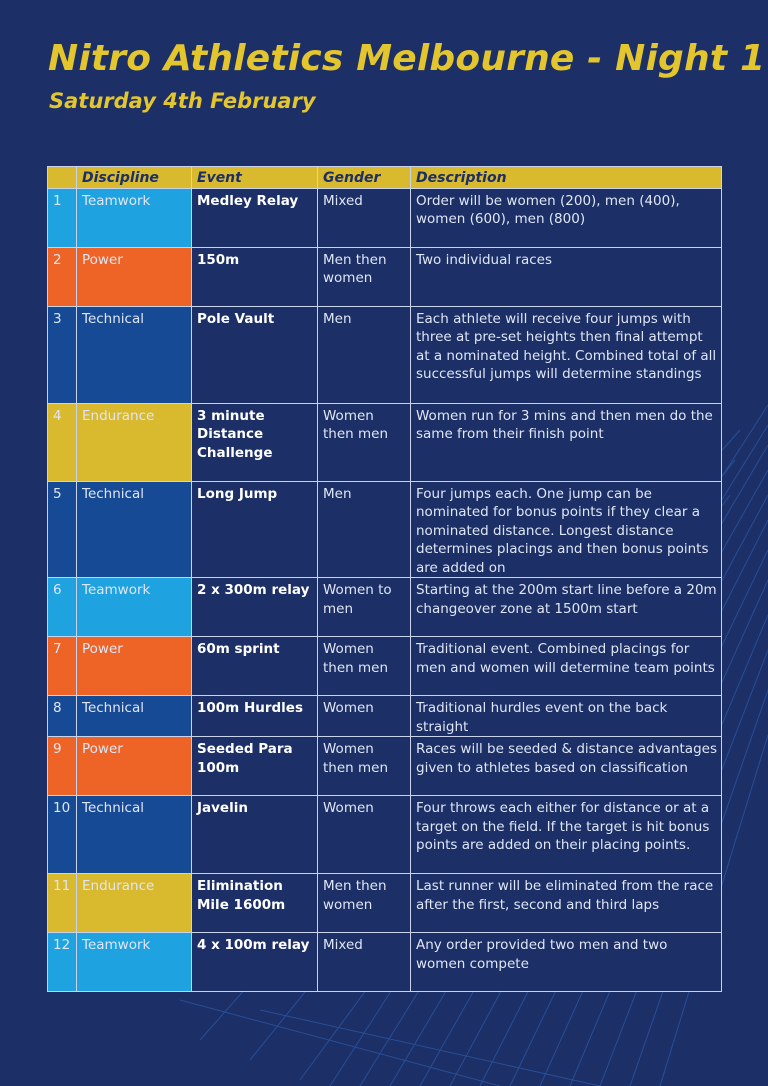 Image resolution: width=768 pixels, height=1086 pixels. Describe the element at coordinates (364, 607) in the screenshot. I see `event-gender: Women to men` at that location.